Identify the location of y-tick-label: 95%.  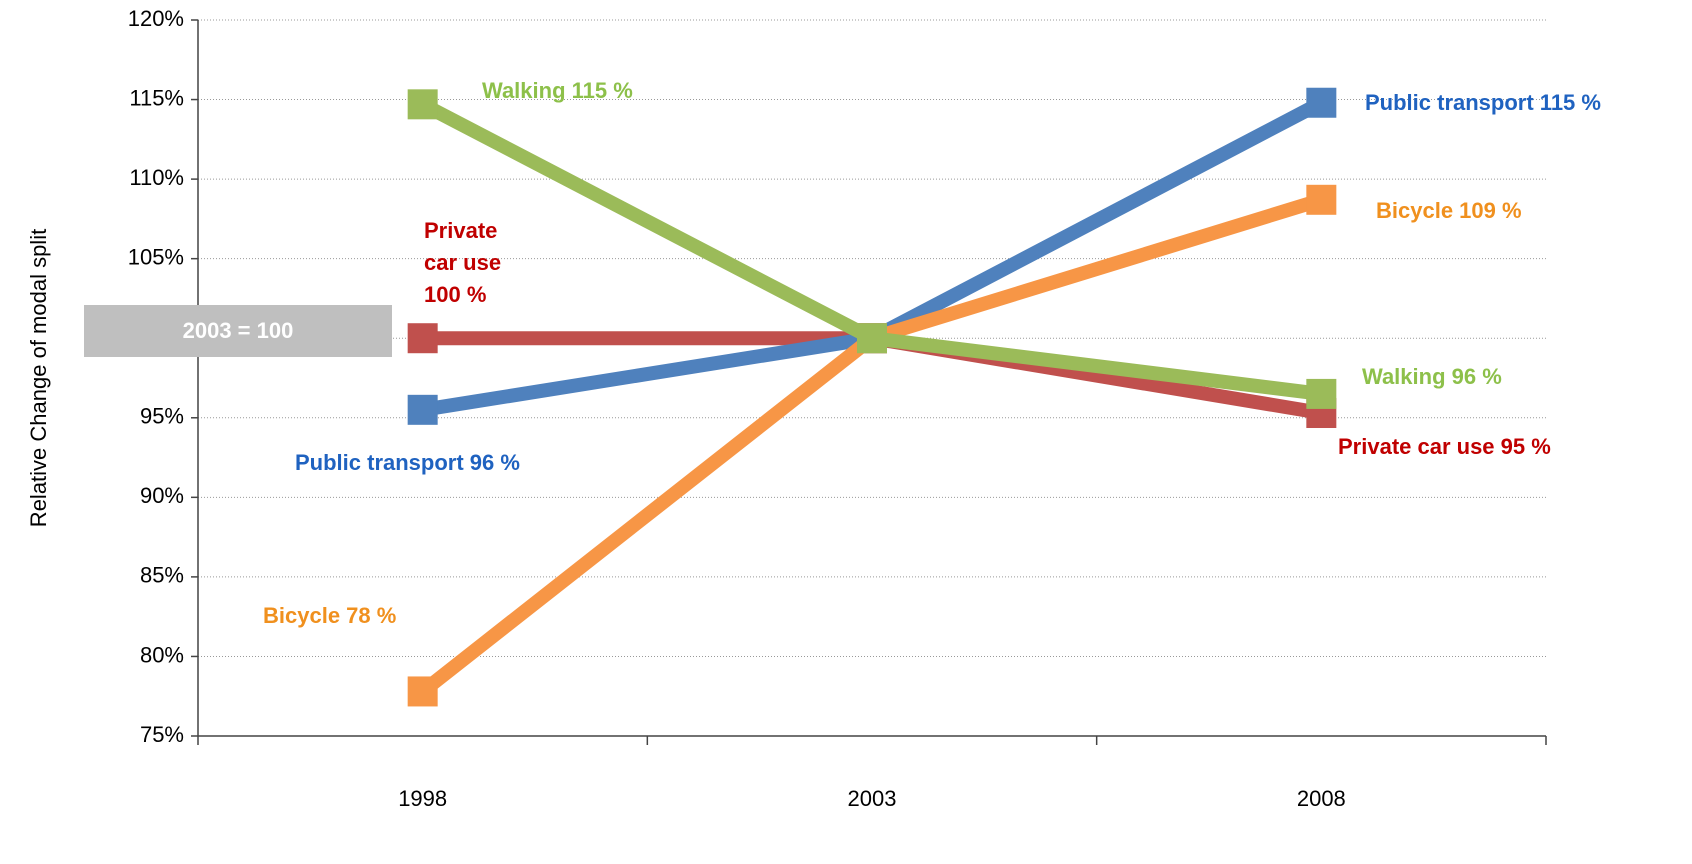
(162, 416).